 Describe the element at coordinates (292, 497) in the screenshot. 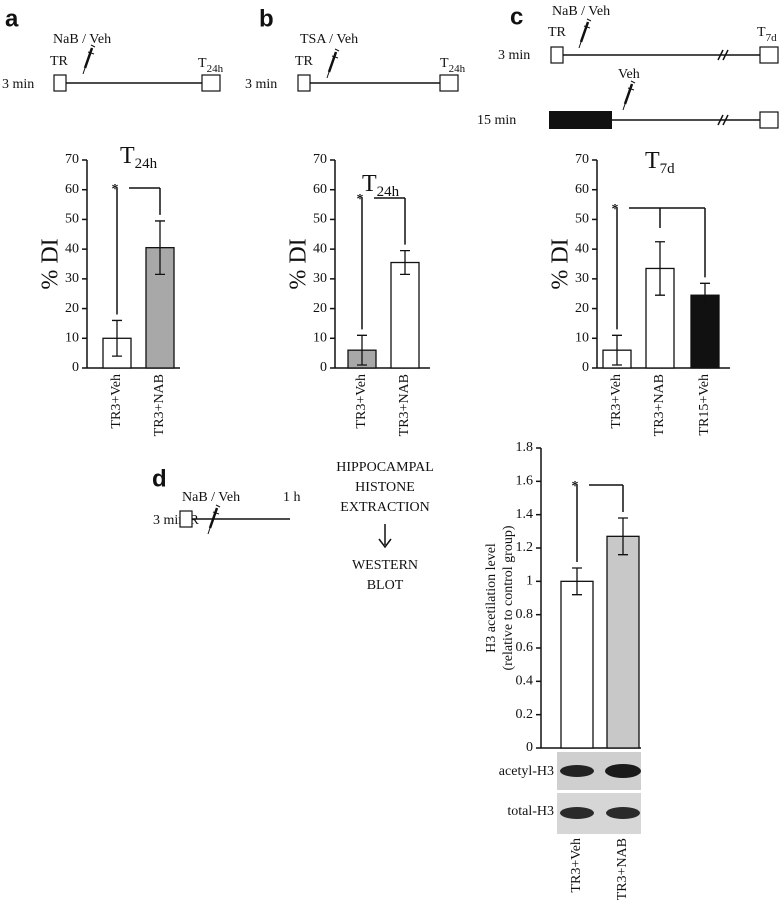

I see `end-label: 1 h` at that location.